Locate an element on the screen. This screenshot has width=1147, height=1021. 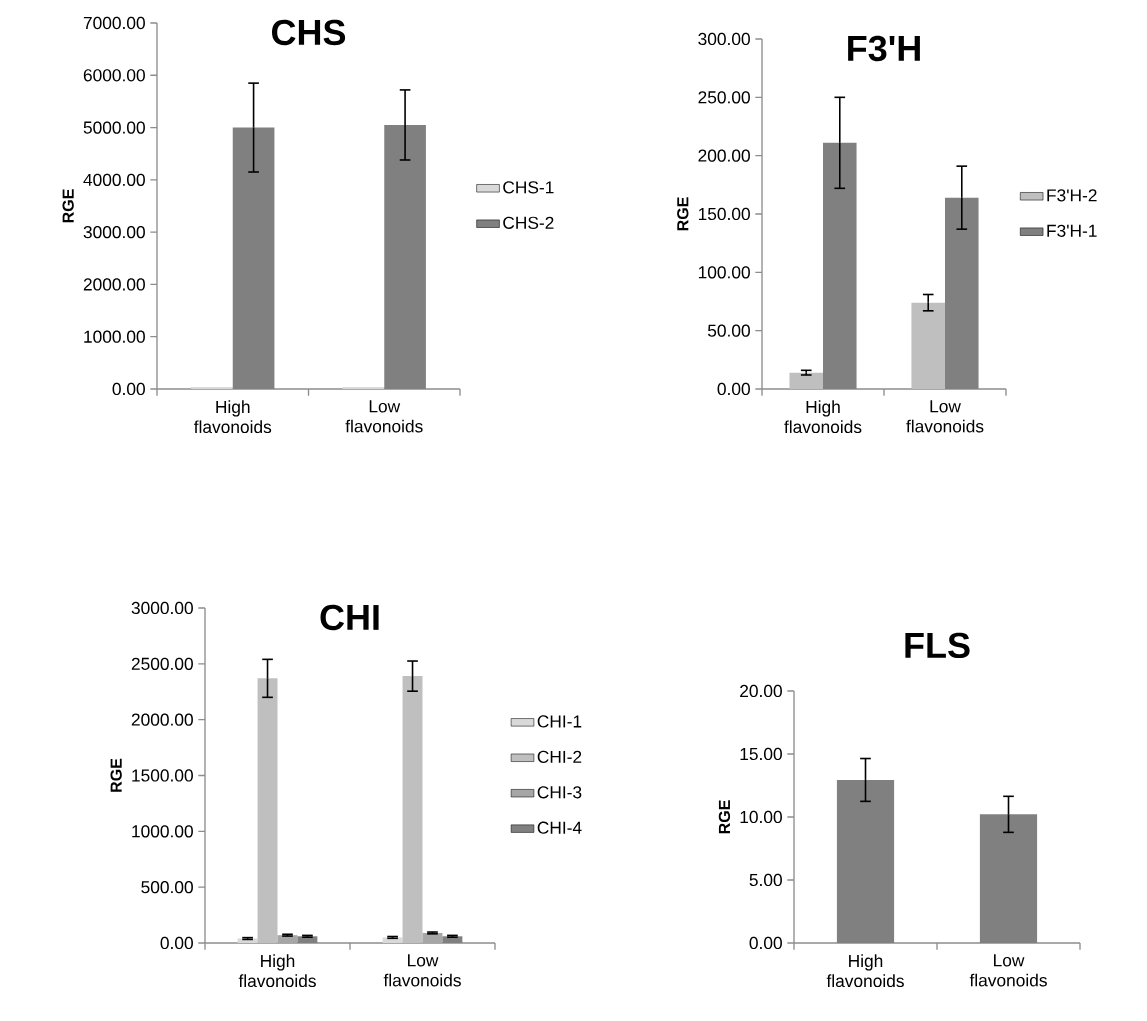
y-tick-label: 150.00 is located at coordinates (724, 214).